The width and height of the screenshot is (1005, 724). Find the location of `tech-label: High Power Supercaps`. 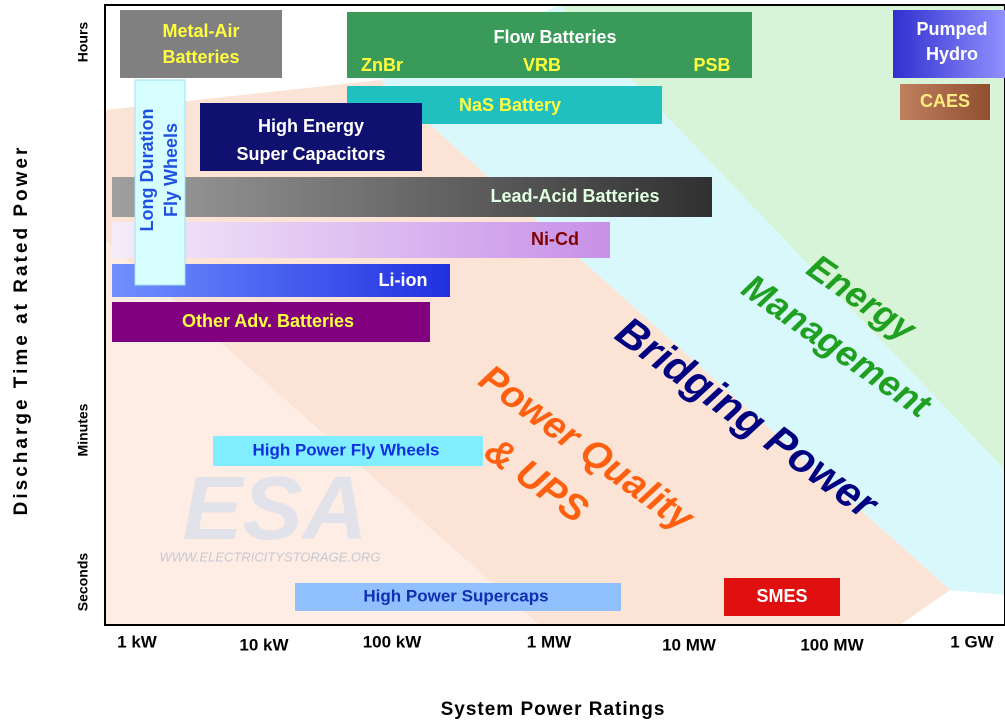

tech-label: High Power Supercaps is located at coordinates (455, 595).